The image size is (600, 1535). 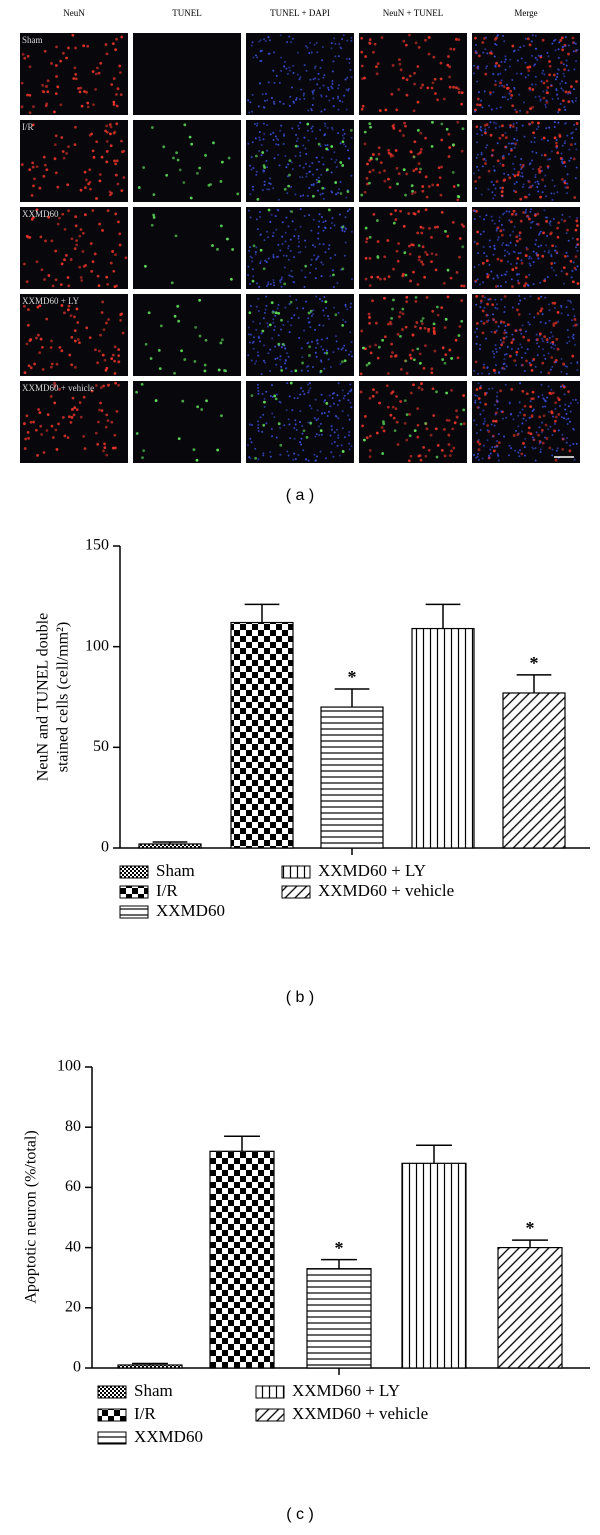 I want to click on y-tick-label: 0, so click(x=77, y=1367).